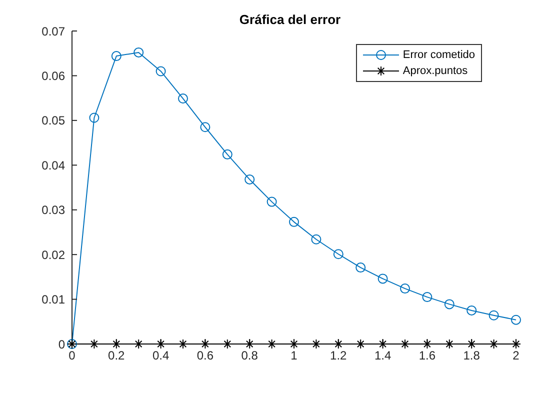  What do you see at coordinates (54, 210) in the screenshot?
I see `y-tick-label: 0.03` at bounding box center [54, 210].